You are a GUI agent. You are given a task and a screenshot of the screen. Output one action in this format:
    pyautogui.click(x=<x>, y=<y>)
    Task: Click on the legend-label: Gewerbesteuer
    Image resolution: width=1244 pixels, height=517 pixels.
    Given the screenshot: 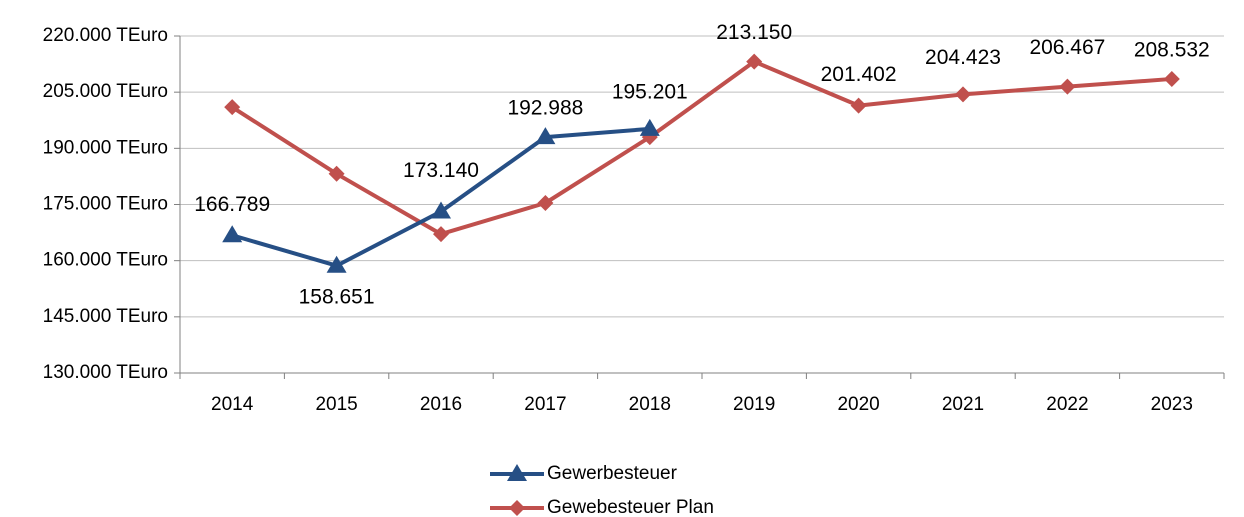 What is the action you would take?
    pyautogui.click(x=612, y=473)
    